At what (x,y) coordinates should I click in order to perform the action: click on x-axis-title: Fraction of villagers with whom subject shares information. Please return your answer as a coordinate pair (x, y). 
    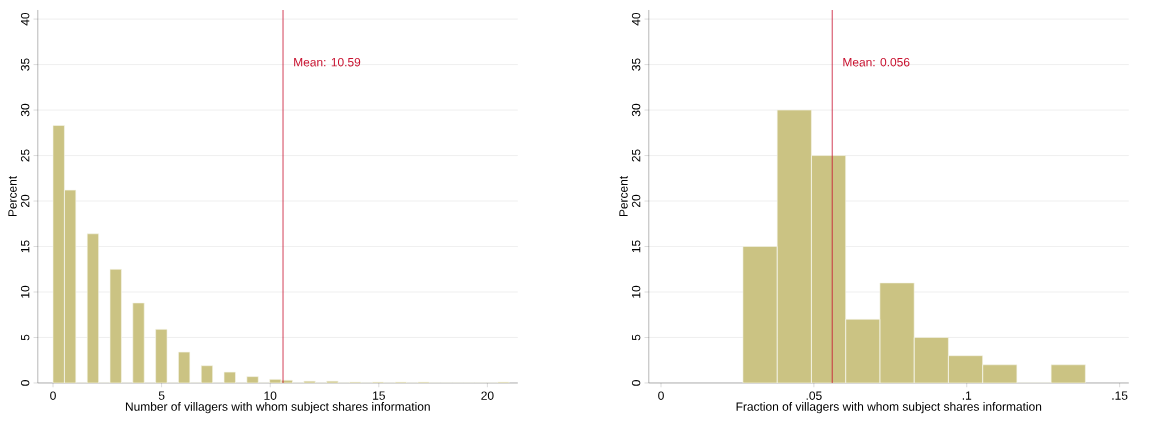
    Looking at the image, I should click on (889, 408).